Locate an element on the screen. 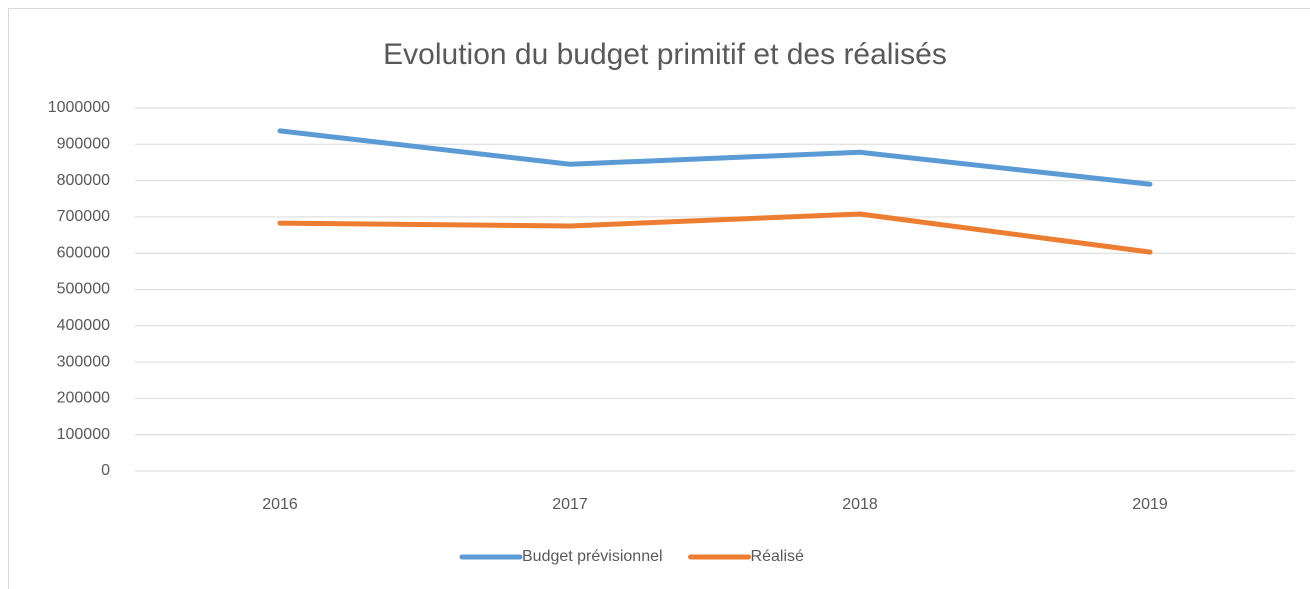 The image size is (1310, 589). x-tick-label: 2018 is located at coordinates (860, 504).